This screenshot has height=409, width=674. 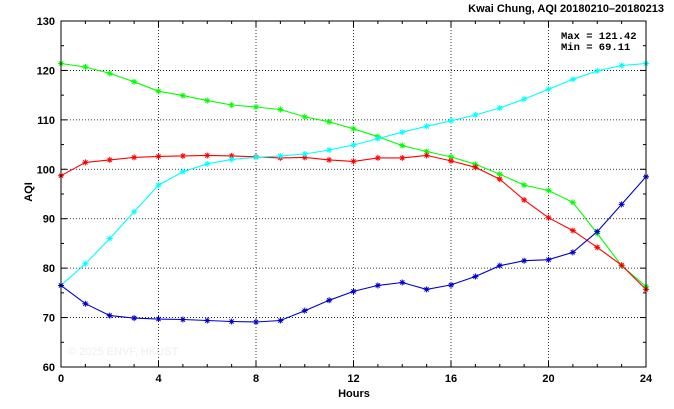 What do you see at coordinates (46, 22) in the screenshot?
I see `y-tick-label: 130` at bounding box center [46, 22].